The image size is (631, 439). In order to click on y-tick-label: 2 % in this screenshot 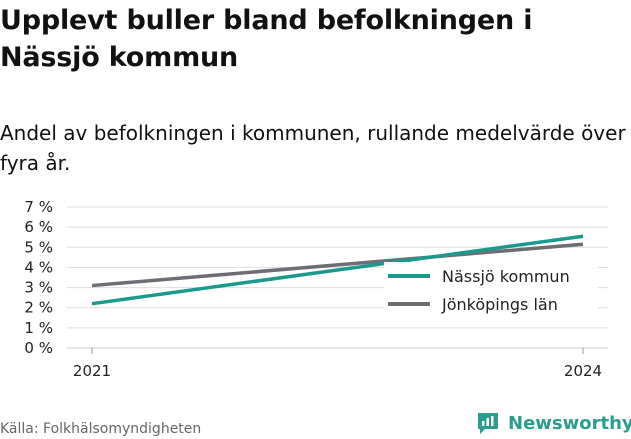, I will do `click(38, 308)`.